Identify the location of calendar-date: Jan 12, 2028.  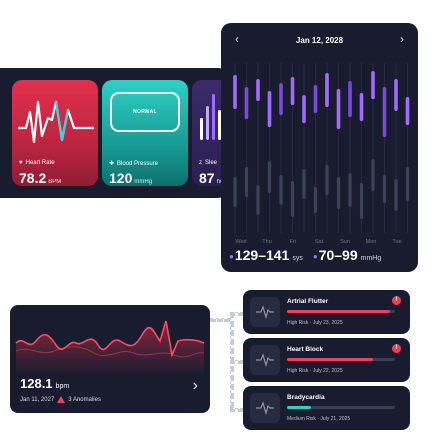
(319, 40).